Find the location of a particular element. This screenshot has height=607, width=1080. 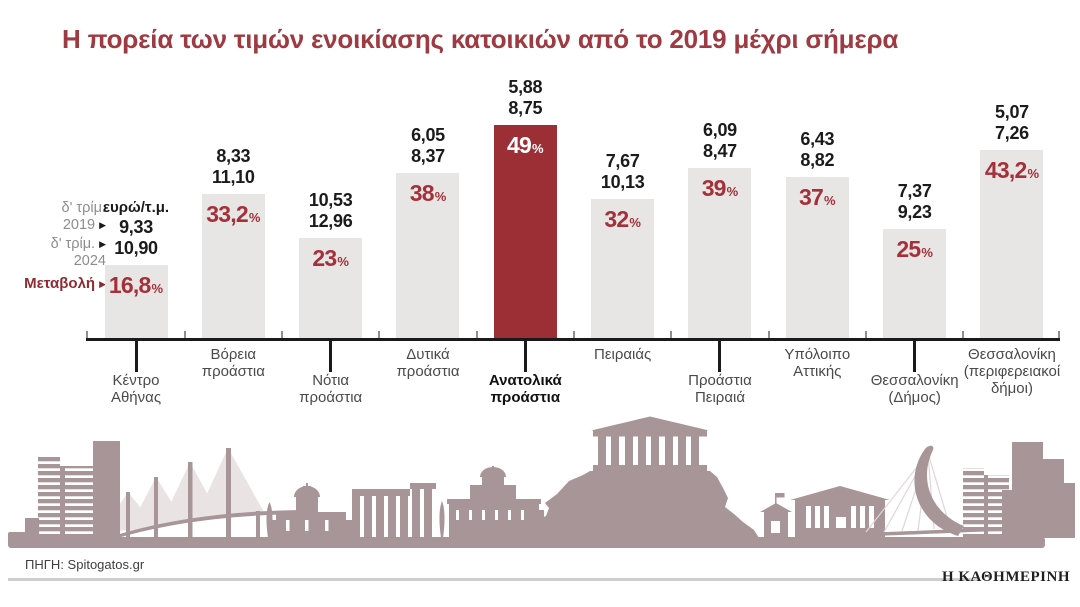

value-2019: 7,37 is located at coordinates (914, 191).